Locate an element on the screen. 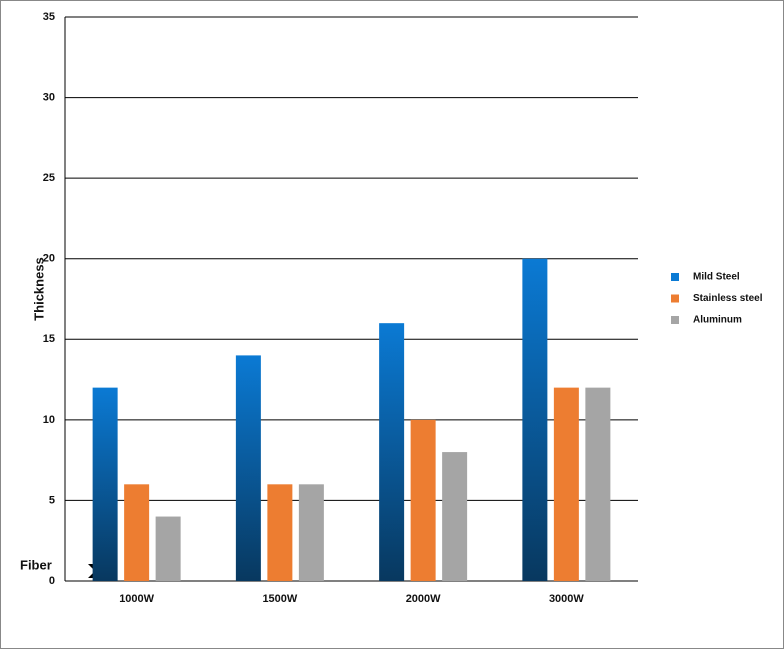 This screenshot has width=784, height=654. legend-label: Aluminum is located at coordinates (717, 320).